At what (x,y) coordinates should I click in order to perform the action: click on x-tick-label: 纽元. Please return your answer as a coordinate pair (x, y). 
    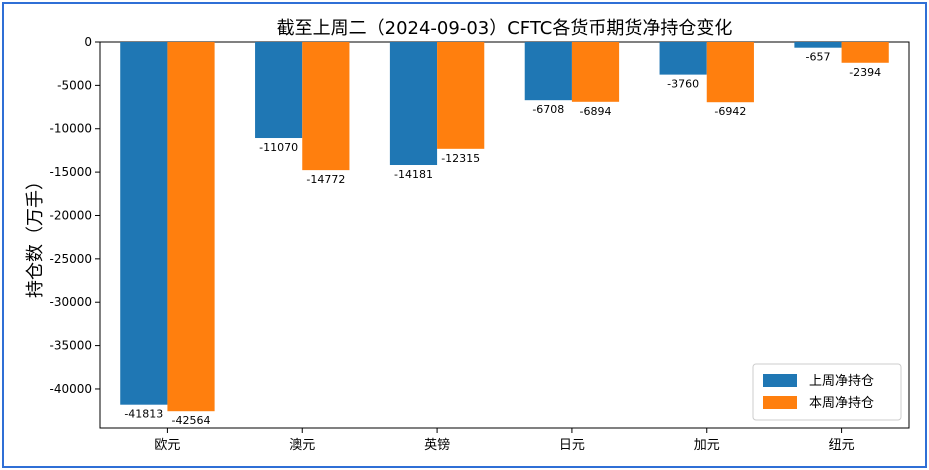
    Looking at the image, I should click on (842, 445).